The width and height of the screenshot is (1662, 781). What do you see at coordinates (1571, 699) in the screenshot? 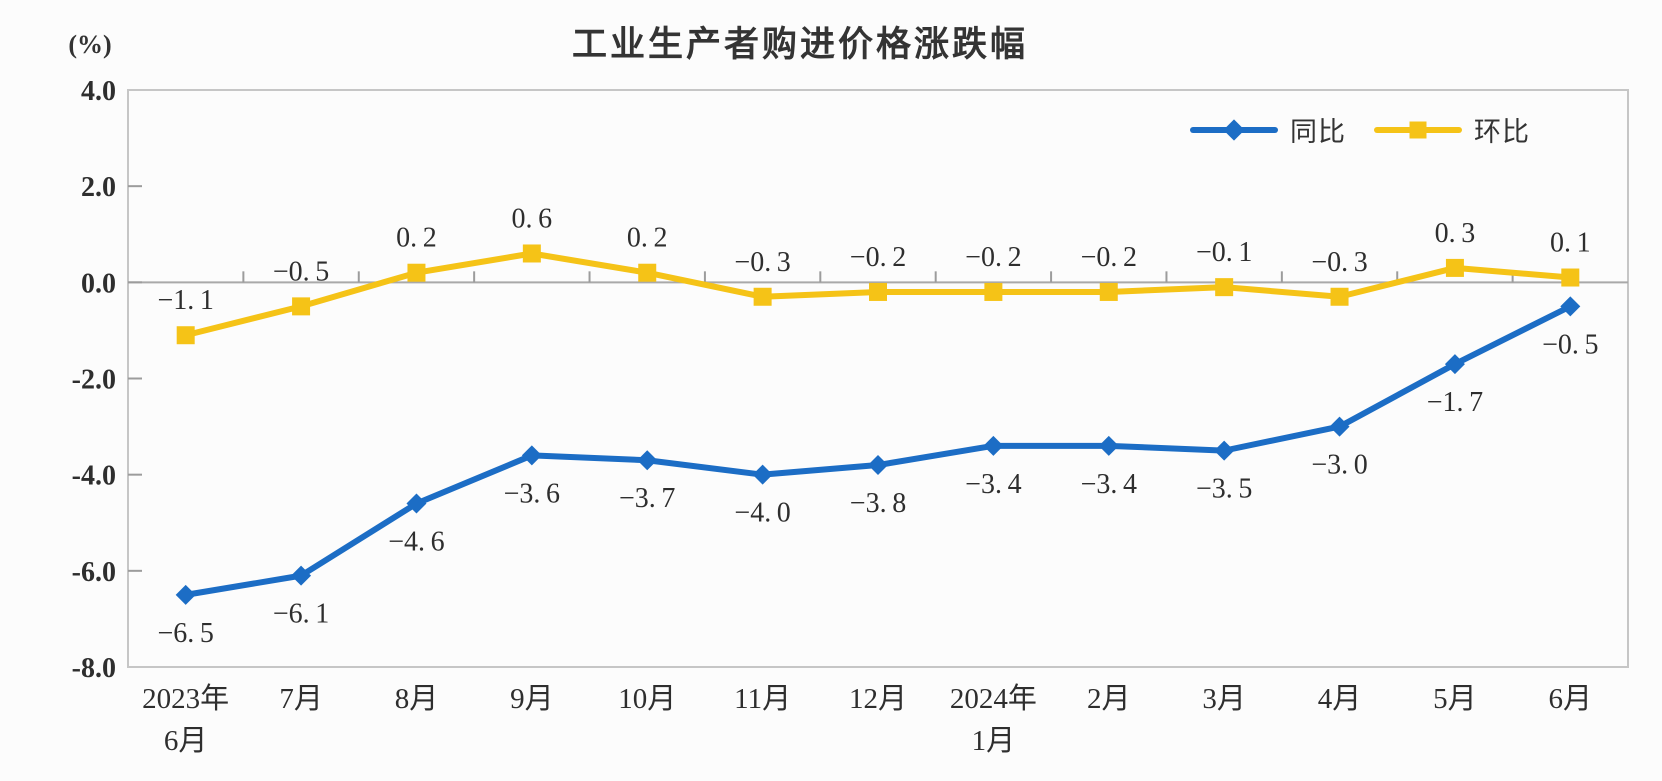
I see `x-tick-label: 6月` at bounding box center [1571, 699].